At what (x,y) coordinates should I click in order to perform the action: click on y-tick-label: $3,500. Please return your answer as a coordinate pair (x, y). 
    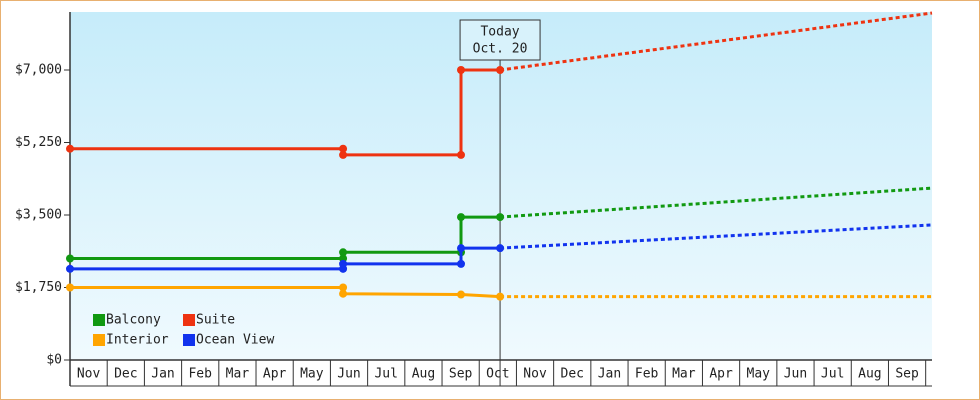
    Looking at the image, I should click on (38, 215).